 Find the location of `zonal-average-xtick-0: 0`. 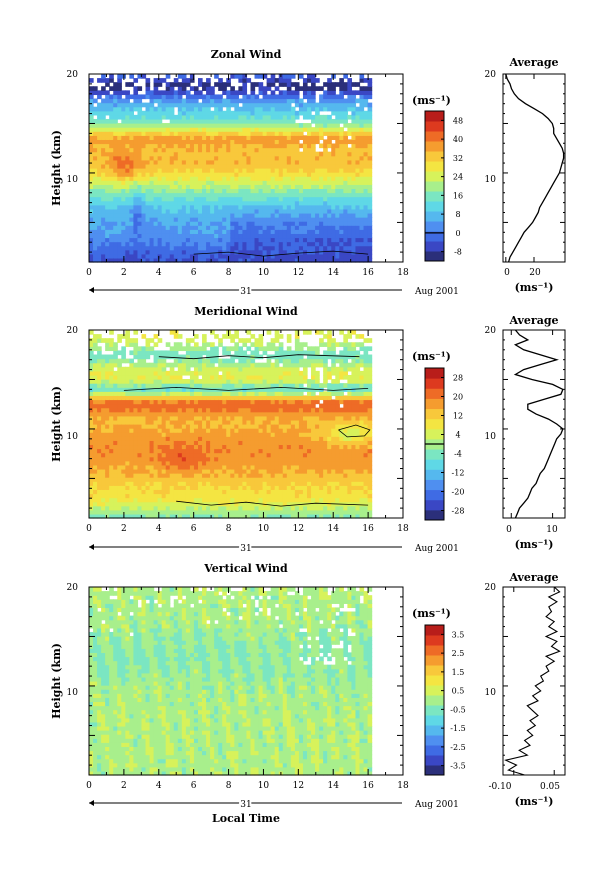

zonal-average-xtick-0: 0 is located at coordinates (507, 273).